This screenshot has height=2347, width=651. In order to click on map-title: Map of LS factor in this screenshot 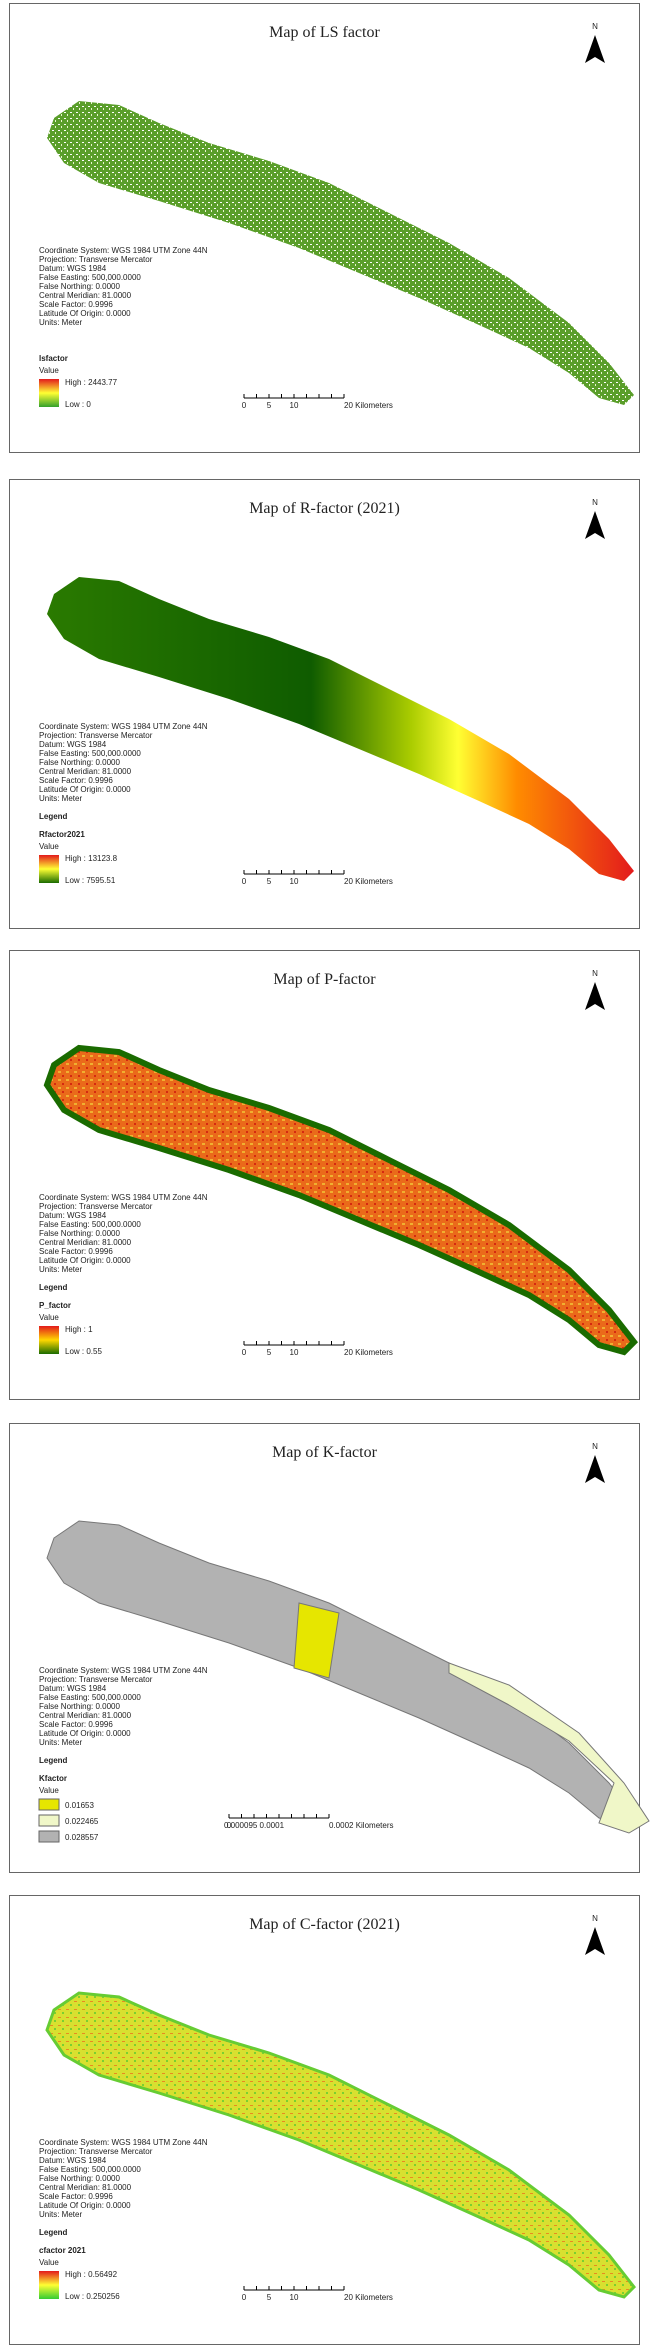, I will do `click(324, 32)`.